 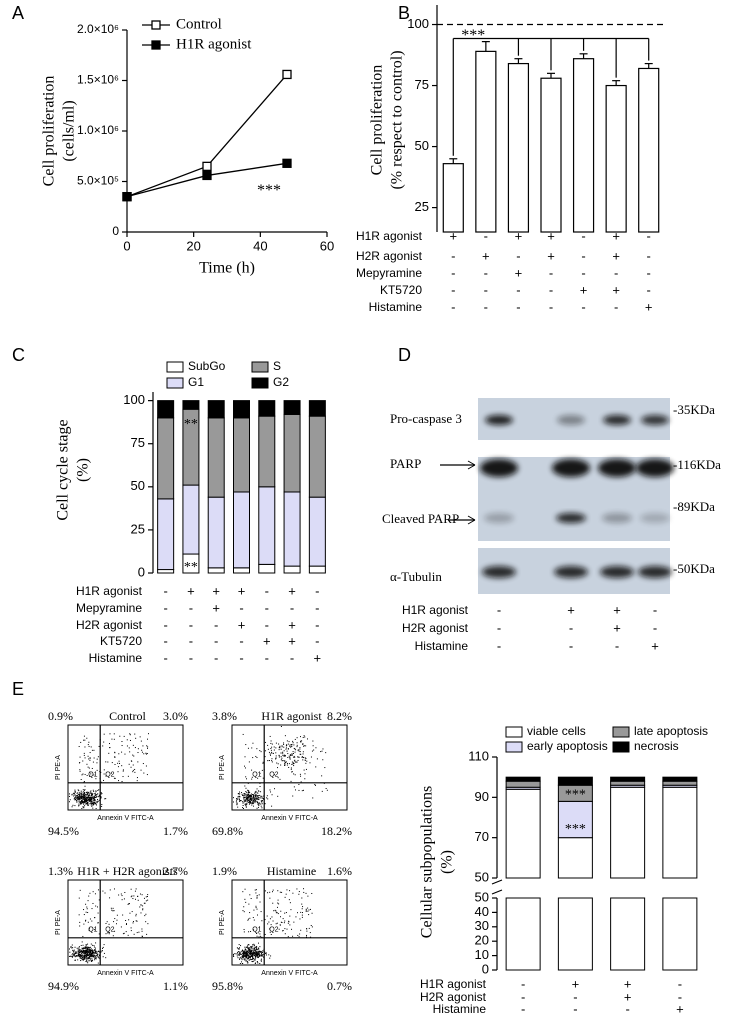 What do you see at coordinates (109, 775) in the screenshot?
I see `quadrant-name: Q2` at bounding box center [109, 775].